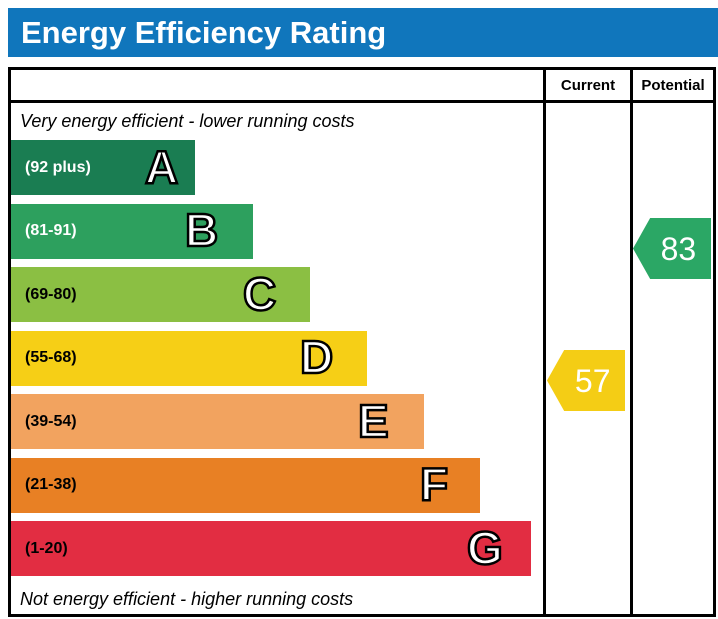 This screenshot has height=619, width=718. Describe the element at coordinates (588, 86) in the screenshot. I see `current-column-header: Current` at that location.